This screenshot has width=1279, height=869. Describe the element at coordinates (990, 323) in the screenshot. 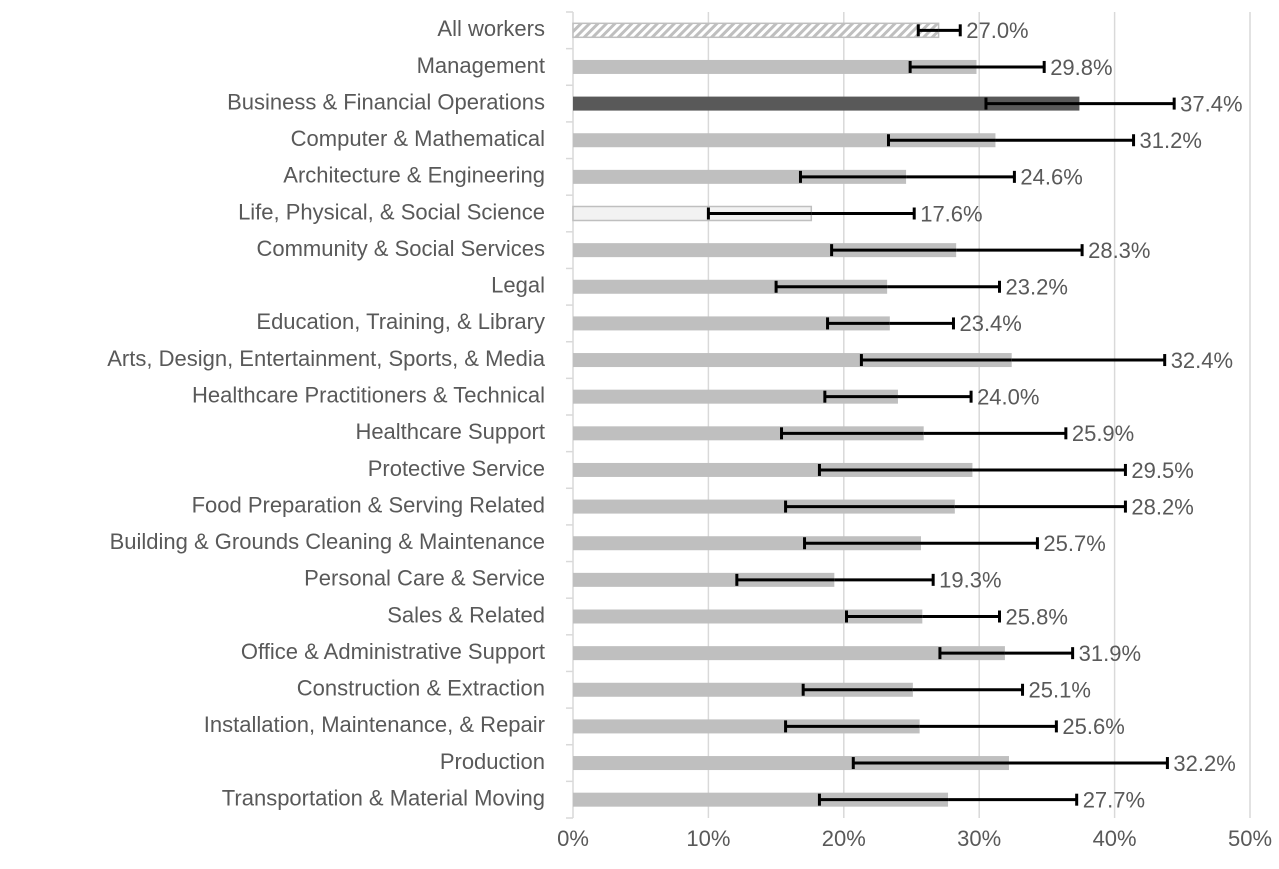

I see `value-label: 23.4%` at that location.